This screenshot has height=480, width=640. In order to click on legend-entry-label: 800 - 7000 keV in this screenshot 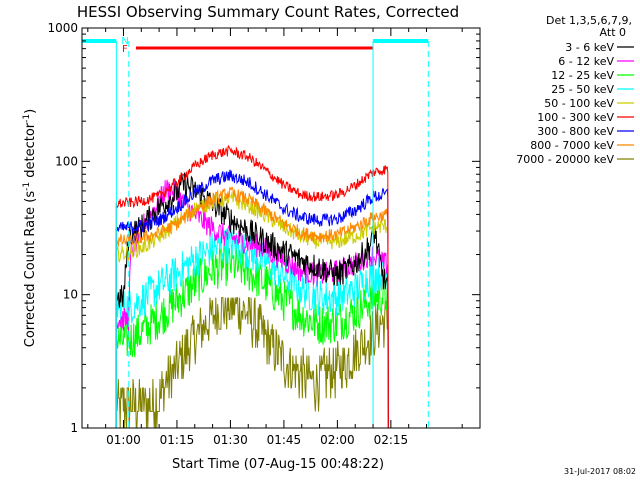, I will do `click(572, 145)`.